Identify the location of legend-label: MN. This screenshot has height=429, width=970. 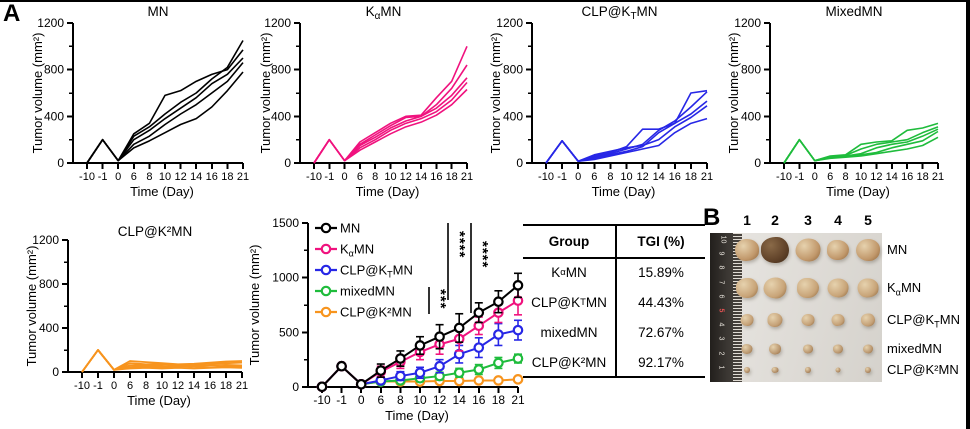
(350, 228).